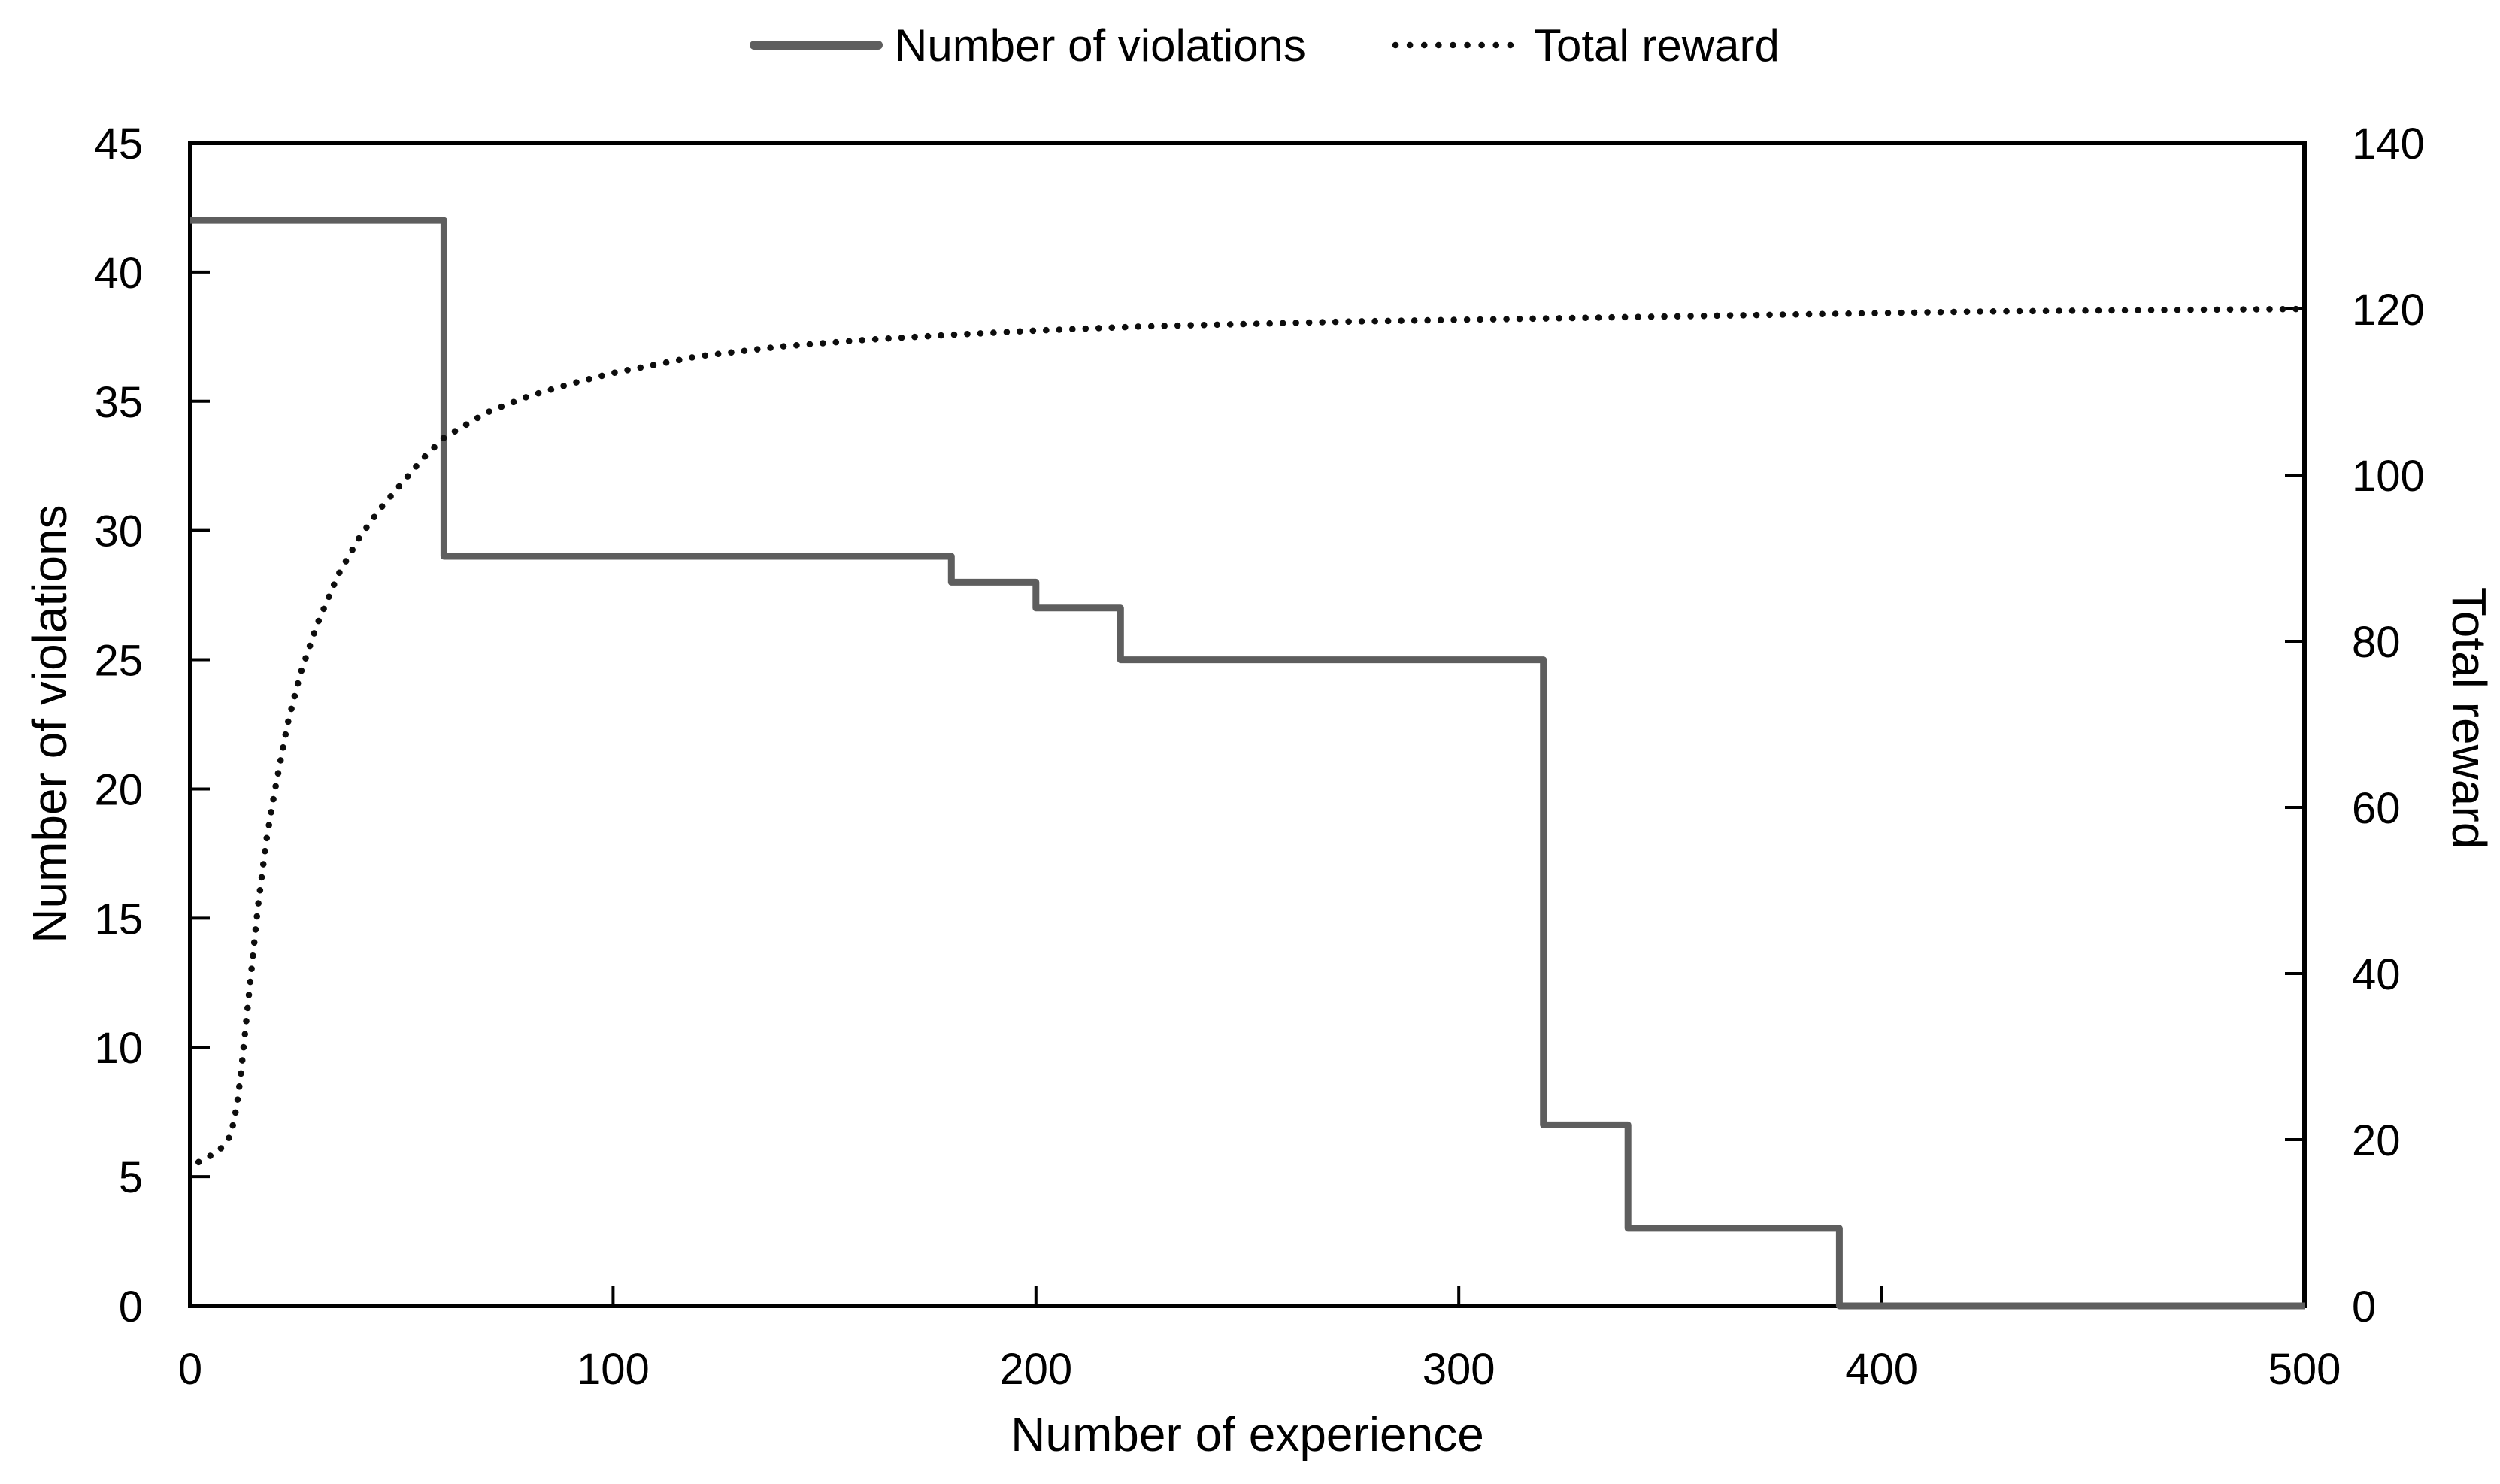 This screenshot has width=2500, height=1484. I want to click on y-left-tick-label: 45, so click(118, 144).